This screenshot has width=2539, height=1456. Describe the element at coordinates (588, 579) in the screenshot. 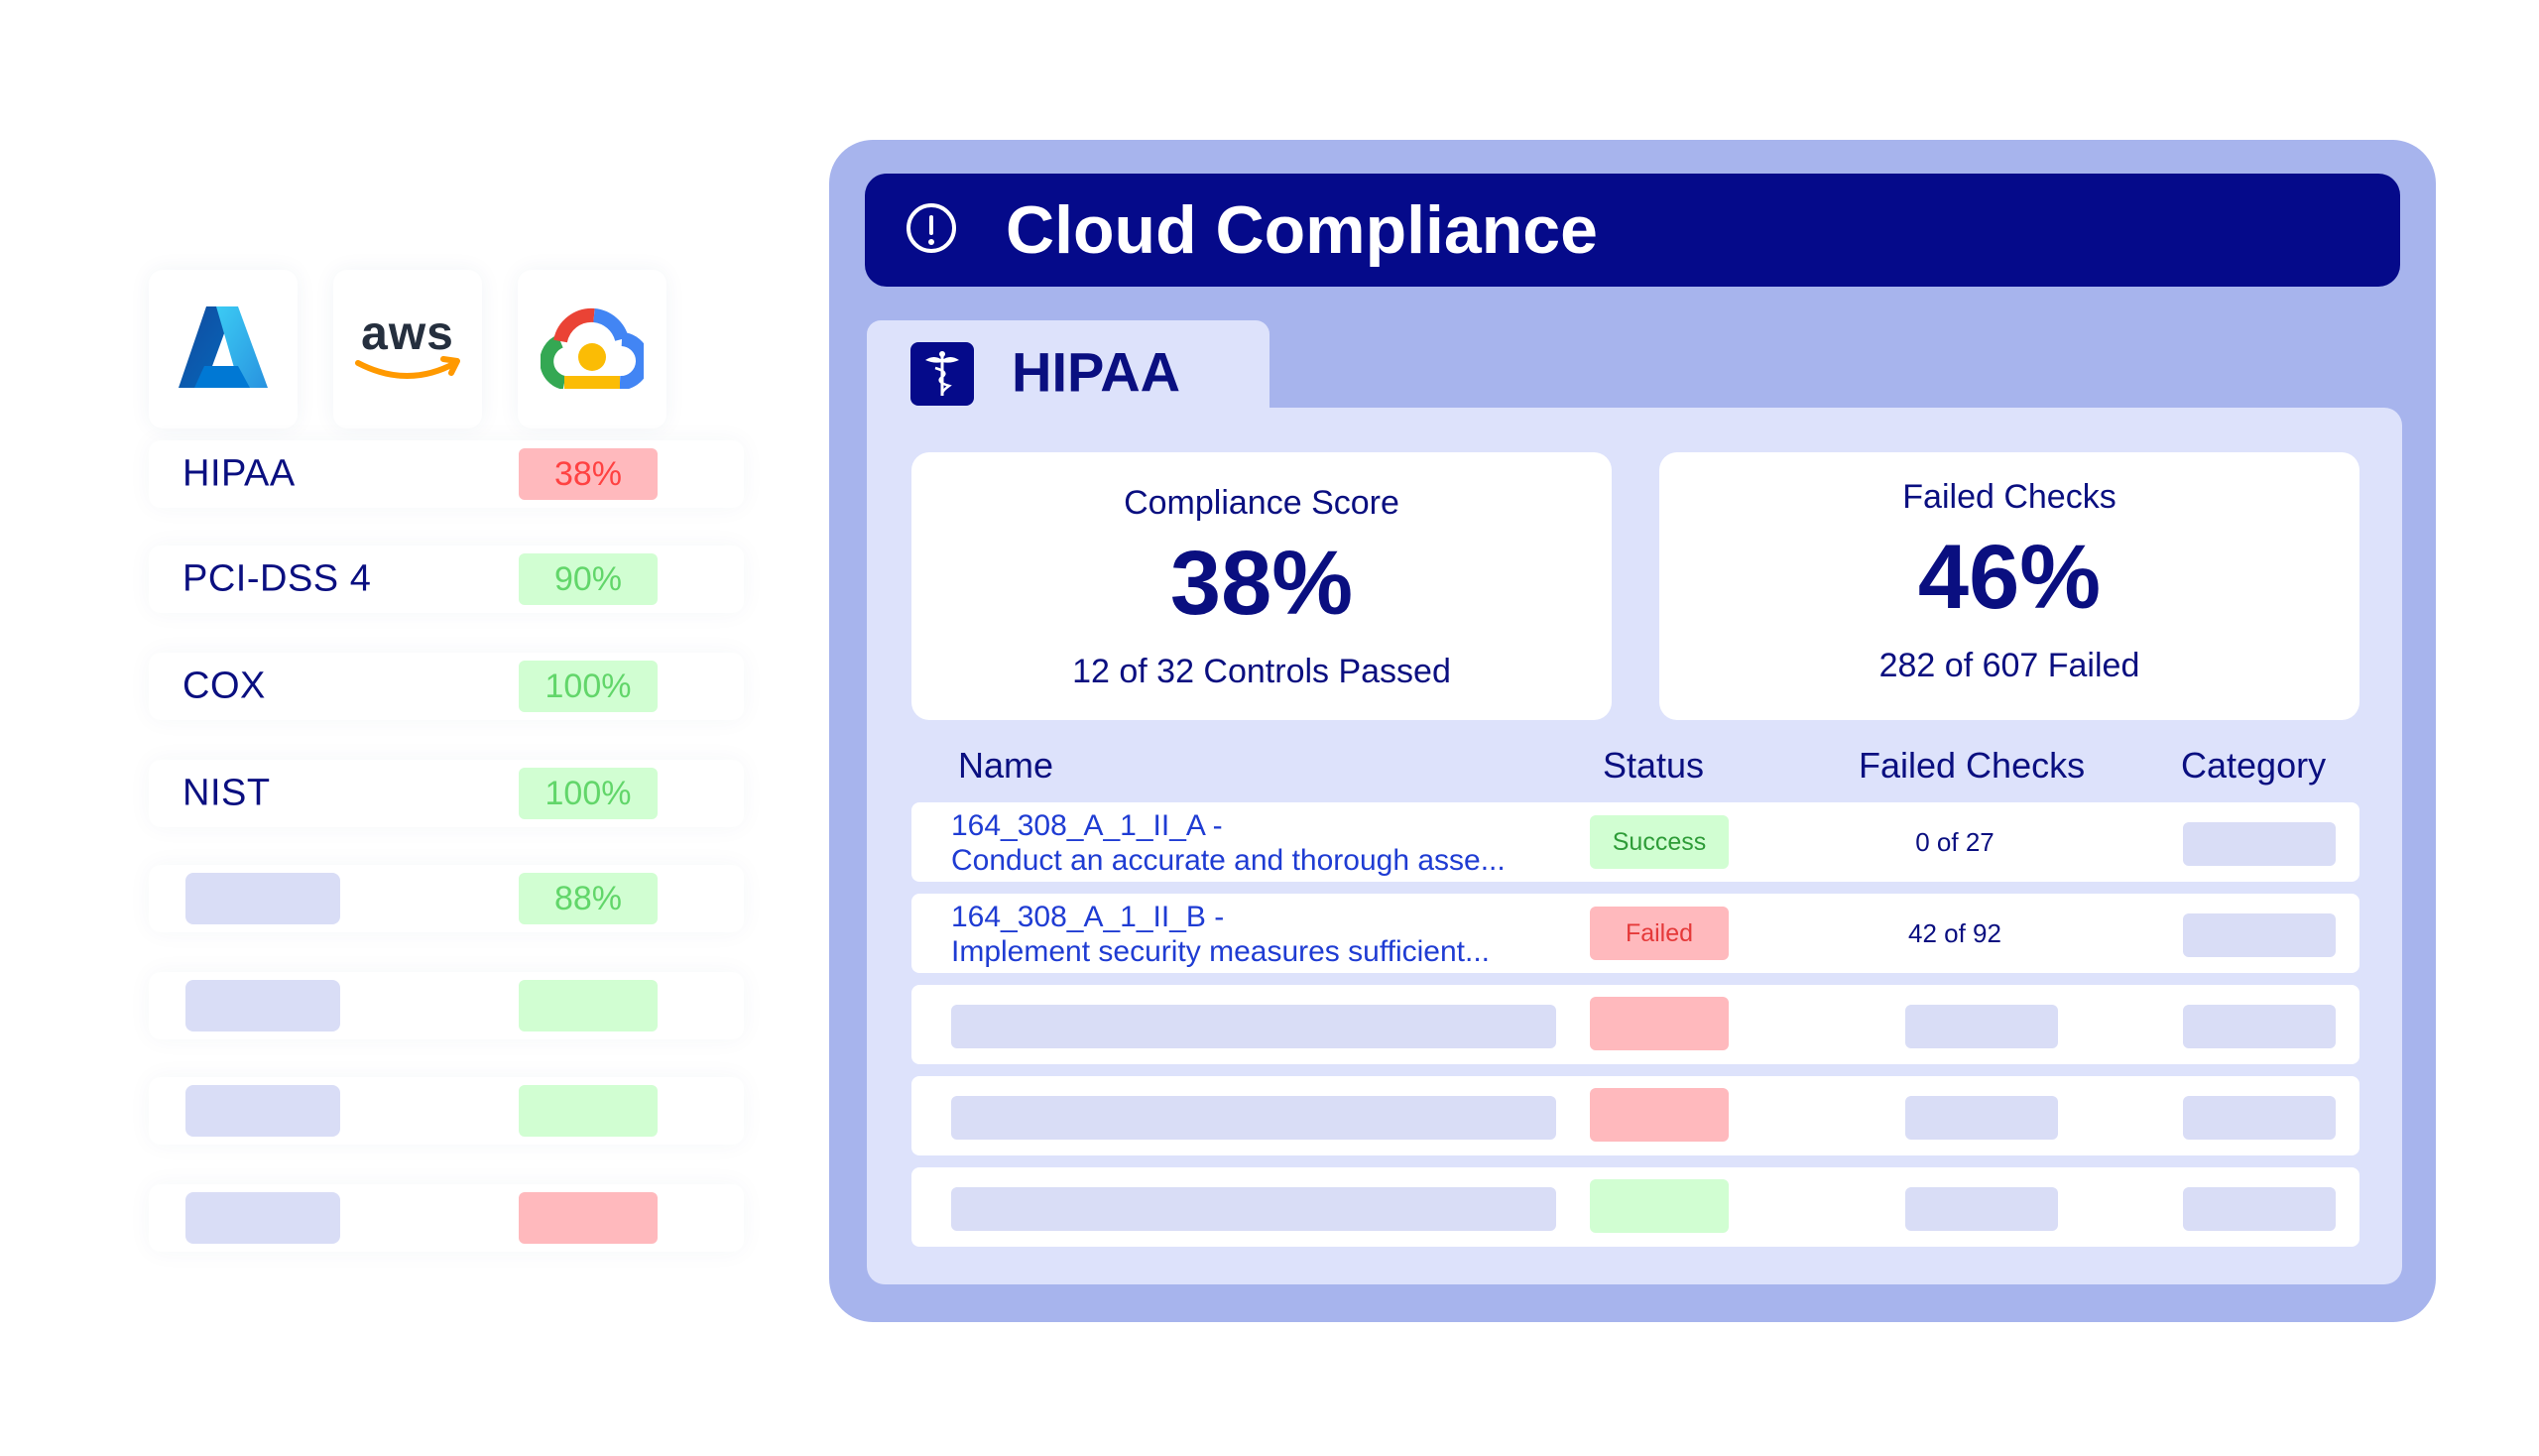

I see `score-badge: 90%` at that location.